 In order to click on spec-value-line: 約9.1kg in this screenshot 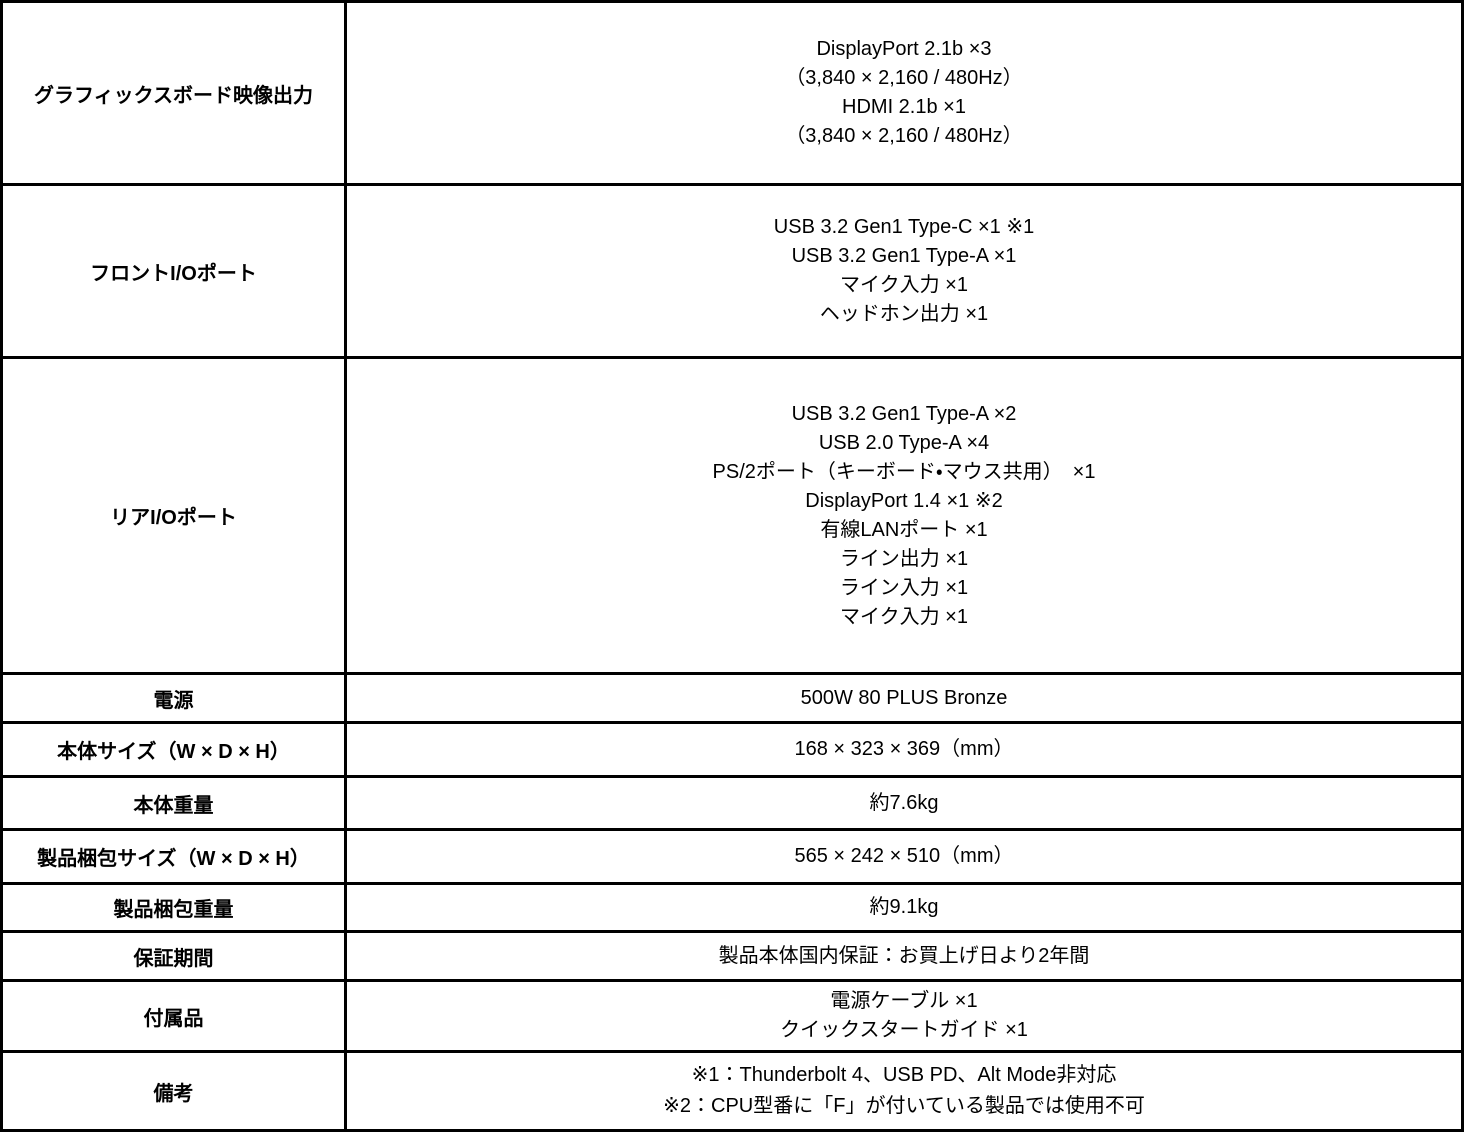, I will do `click(904, 907)`.